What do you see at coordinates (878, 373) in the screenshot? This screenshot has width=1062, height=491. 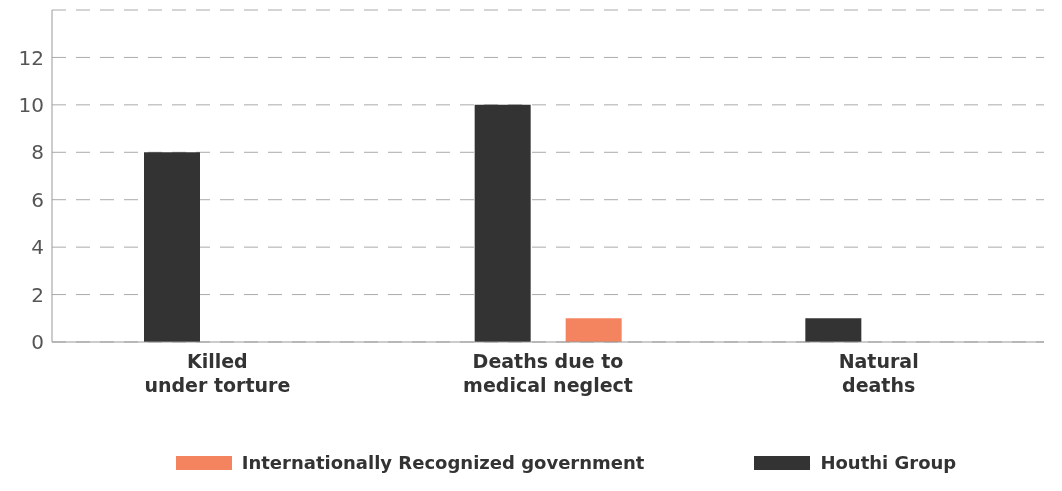 I see `x-tick-label: Natural deaths` at bounding box center [878, 373].